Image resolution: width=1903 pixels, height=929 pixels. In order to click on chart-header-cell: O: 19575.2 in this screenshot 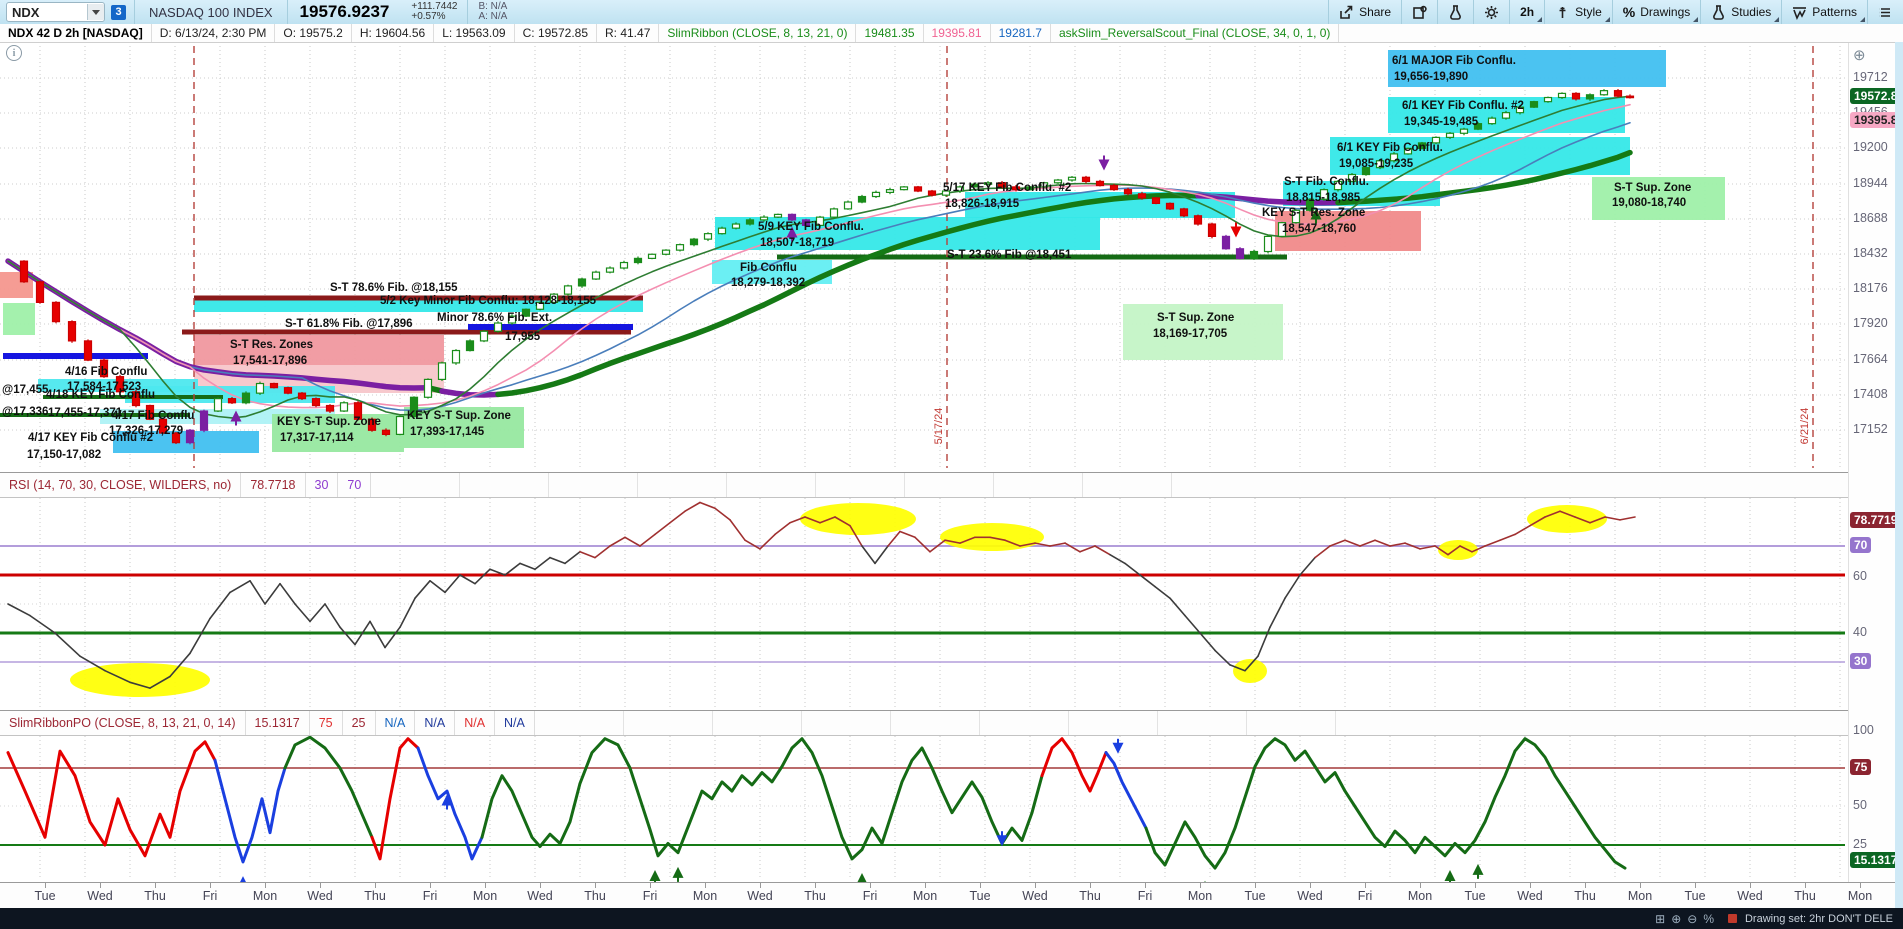, I will do `click(313, 33)`.